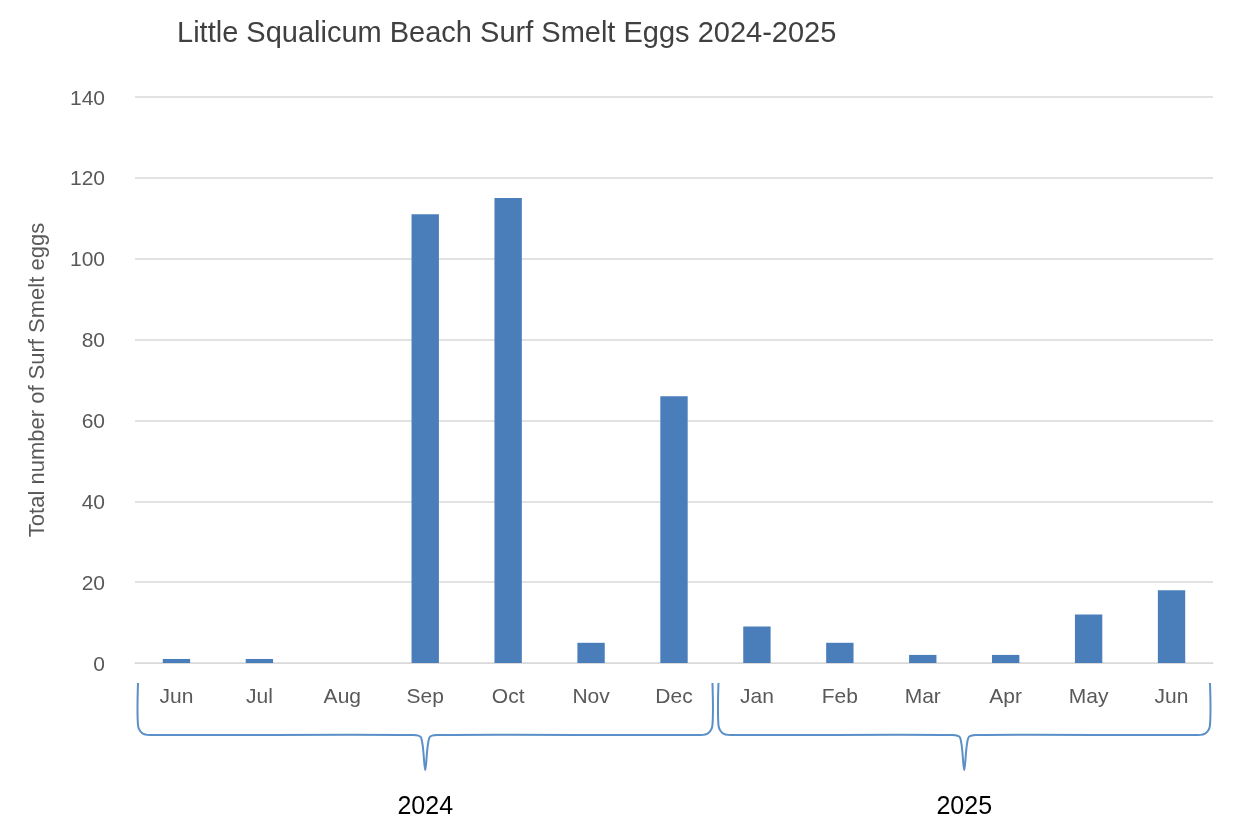 Image resolution: width=1233 pixels, height=825 pixels. Describe the element at coordinates (1088, 695) in the screenshot. I see `x-tick-label: May` at that location.